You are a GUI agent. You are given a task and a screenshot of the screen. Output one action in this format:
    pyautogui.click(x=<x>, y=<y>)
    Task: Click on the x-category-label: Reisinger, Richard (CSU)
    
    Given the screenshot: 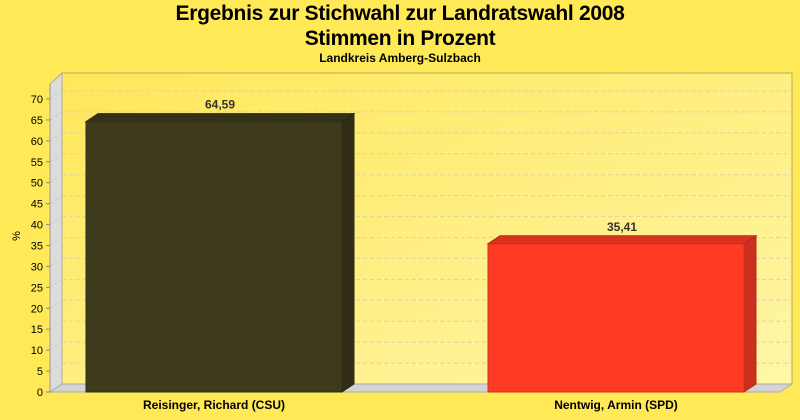 What is the action you would take?
    pyautogui.click(x=214, y=405)
    